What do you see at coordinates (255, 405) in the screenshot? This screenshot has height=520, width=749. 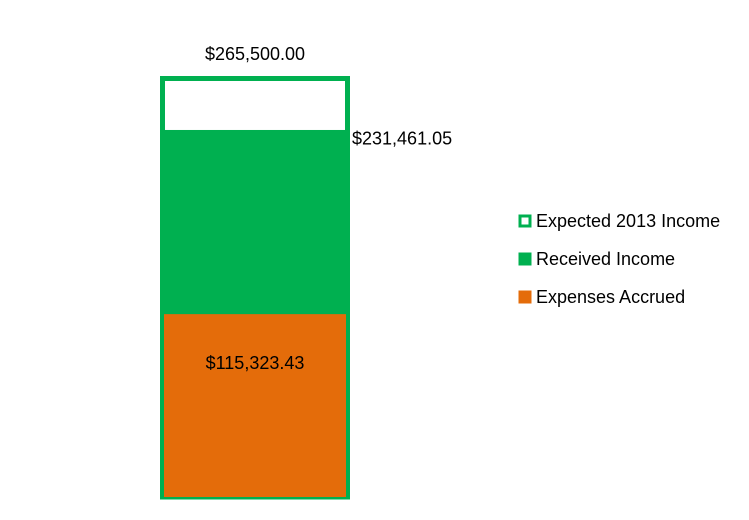 I see `bar` at bounding box center [255, 405].